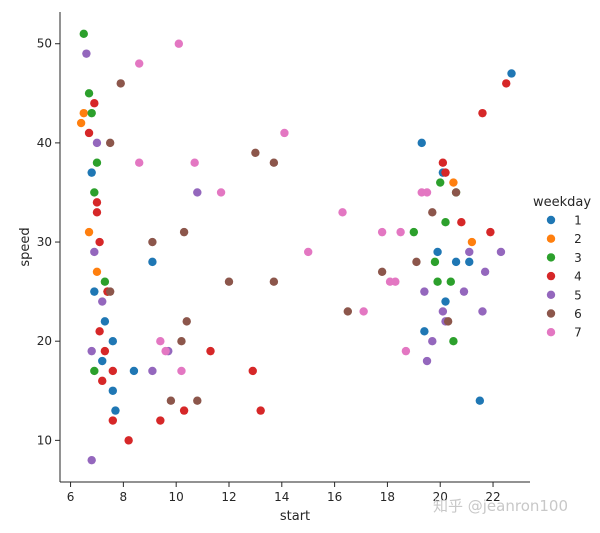  I want to click on x-tick-label: 18, so click(387, 497).